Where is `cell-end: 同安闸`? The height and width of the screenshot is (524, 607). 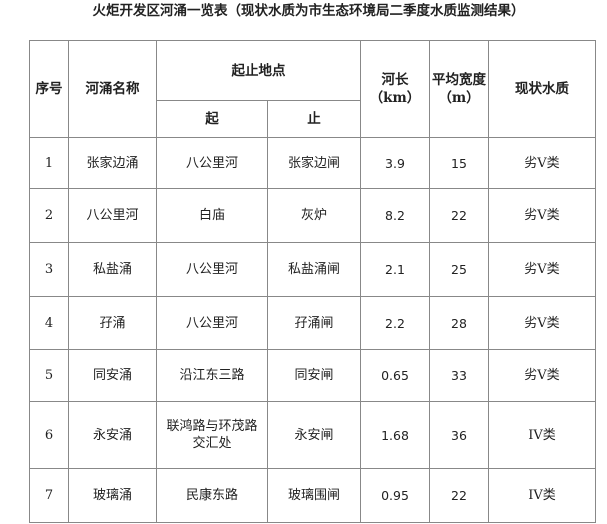
cell-end: 同安闸 is located at coordinates (314, 375).